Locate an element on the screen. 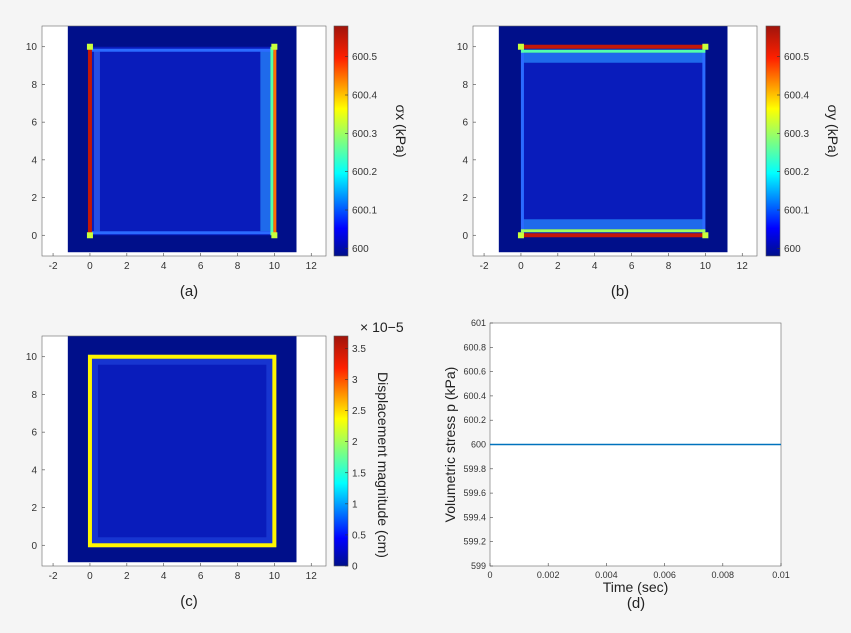  y-tick-label: 601 is located at coordinates (478, 323).